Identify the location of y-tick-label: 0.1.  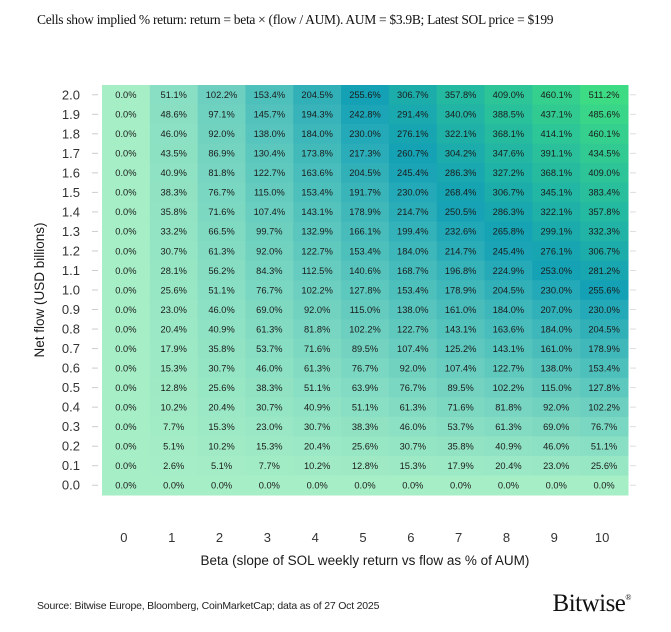
(71, 465).